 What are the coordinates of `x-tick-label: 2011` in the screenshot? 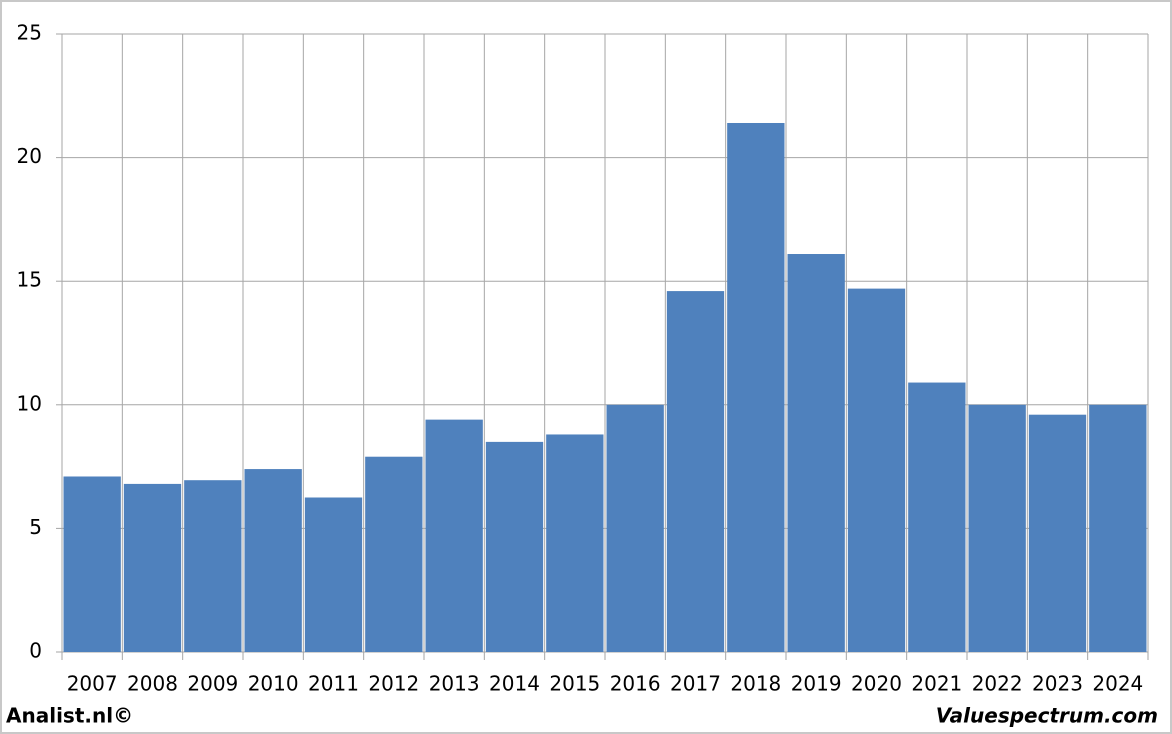 It's located at (333, 684).